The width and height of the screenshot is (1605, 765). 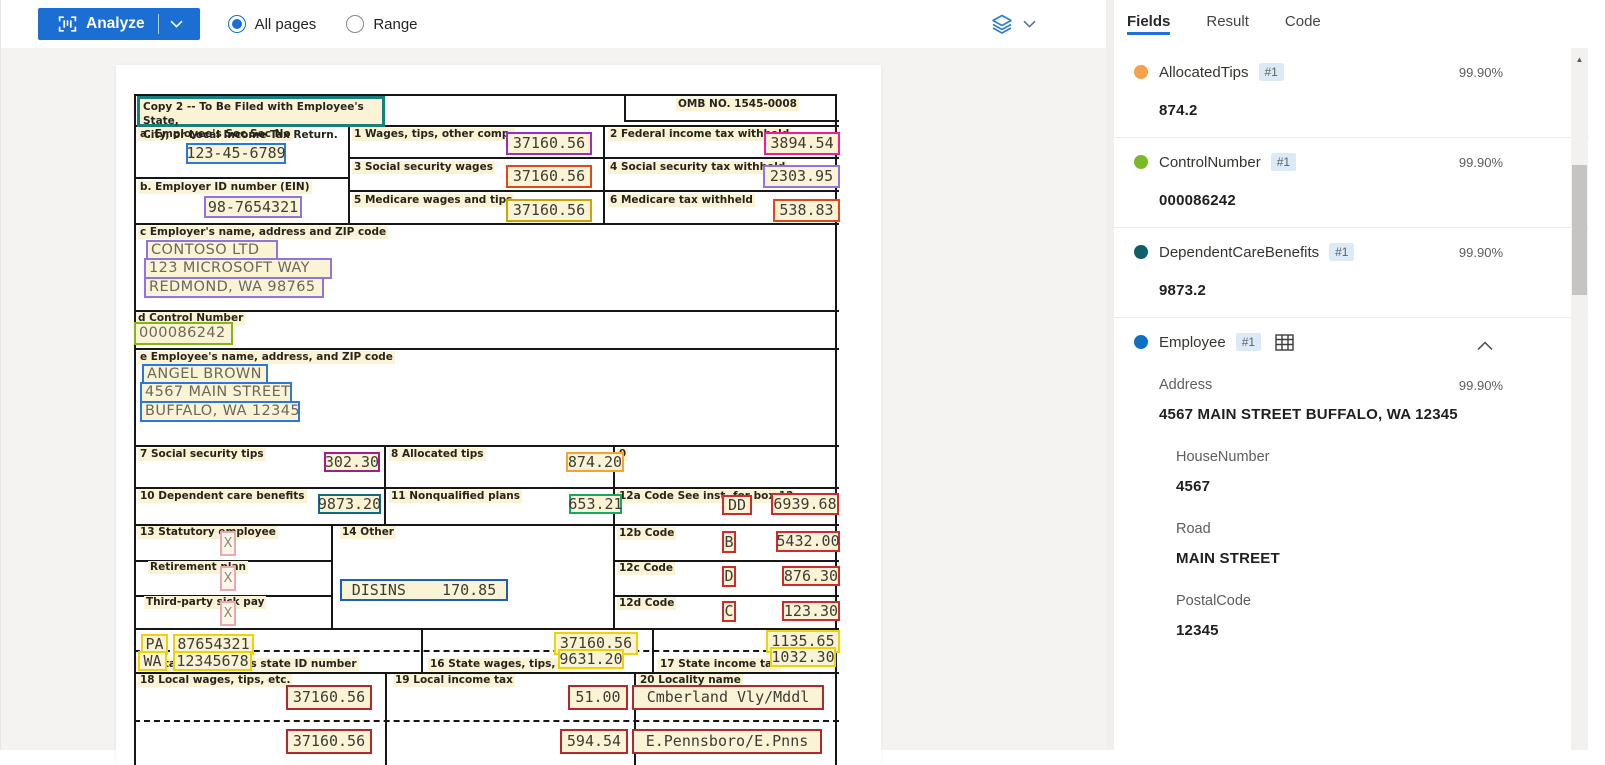 What do you see at coordinates (67, 24) in the screenshot?
I see `analyze-scan-icon` at bounding box center [67, 24].